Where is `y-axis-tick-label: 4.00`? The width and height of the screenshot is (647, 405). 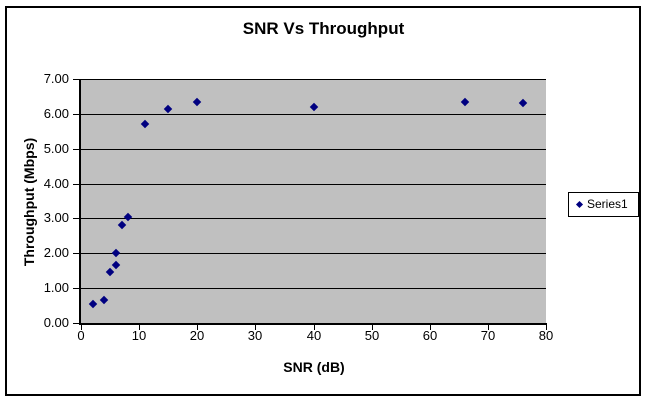
y-axis-tick-label: 4.00 is located at coordinates (56, 183).